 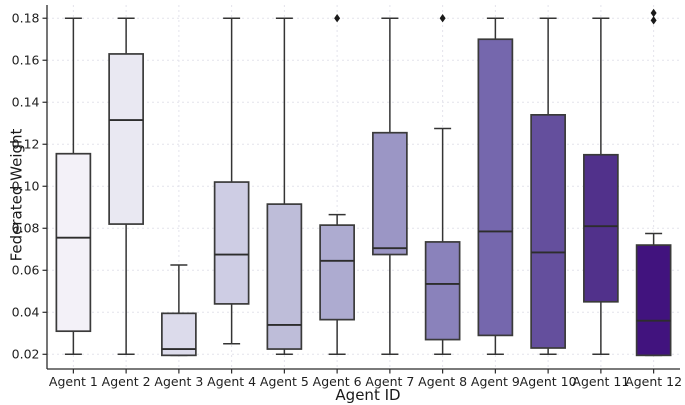 I want to click on x-tick-label: Agent 10, so click(x=548, y=381).